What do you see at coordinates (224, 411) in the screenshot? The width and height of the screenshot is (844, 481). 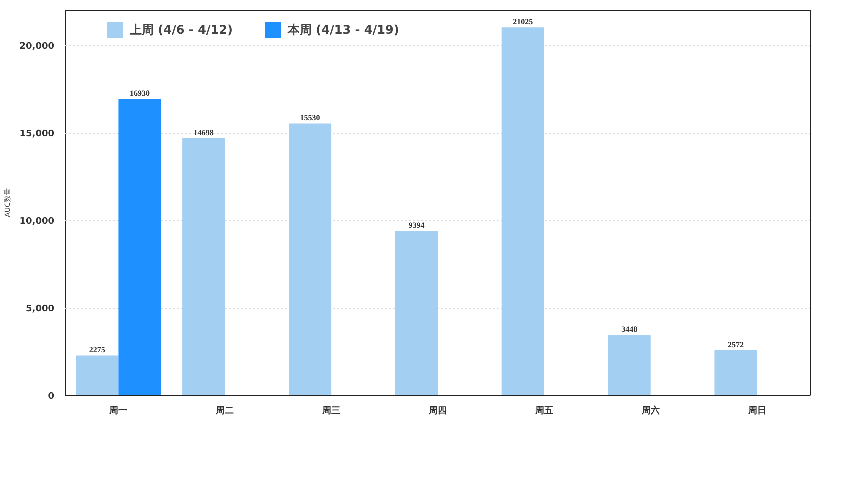 I see `x-tick-label: 周二` at bounding box center [224, 411].